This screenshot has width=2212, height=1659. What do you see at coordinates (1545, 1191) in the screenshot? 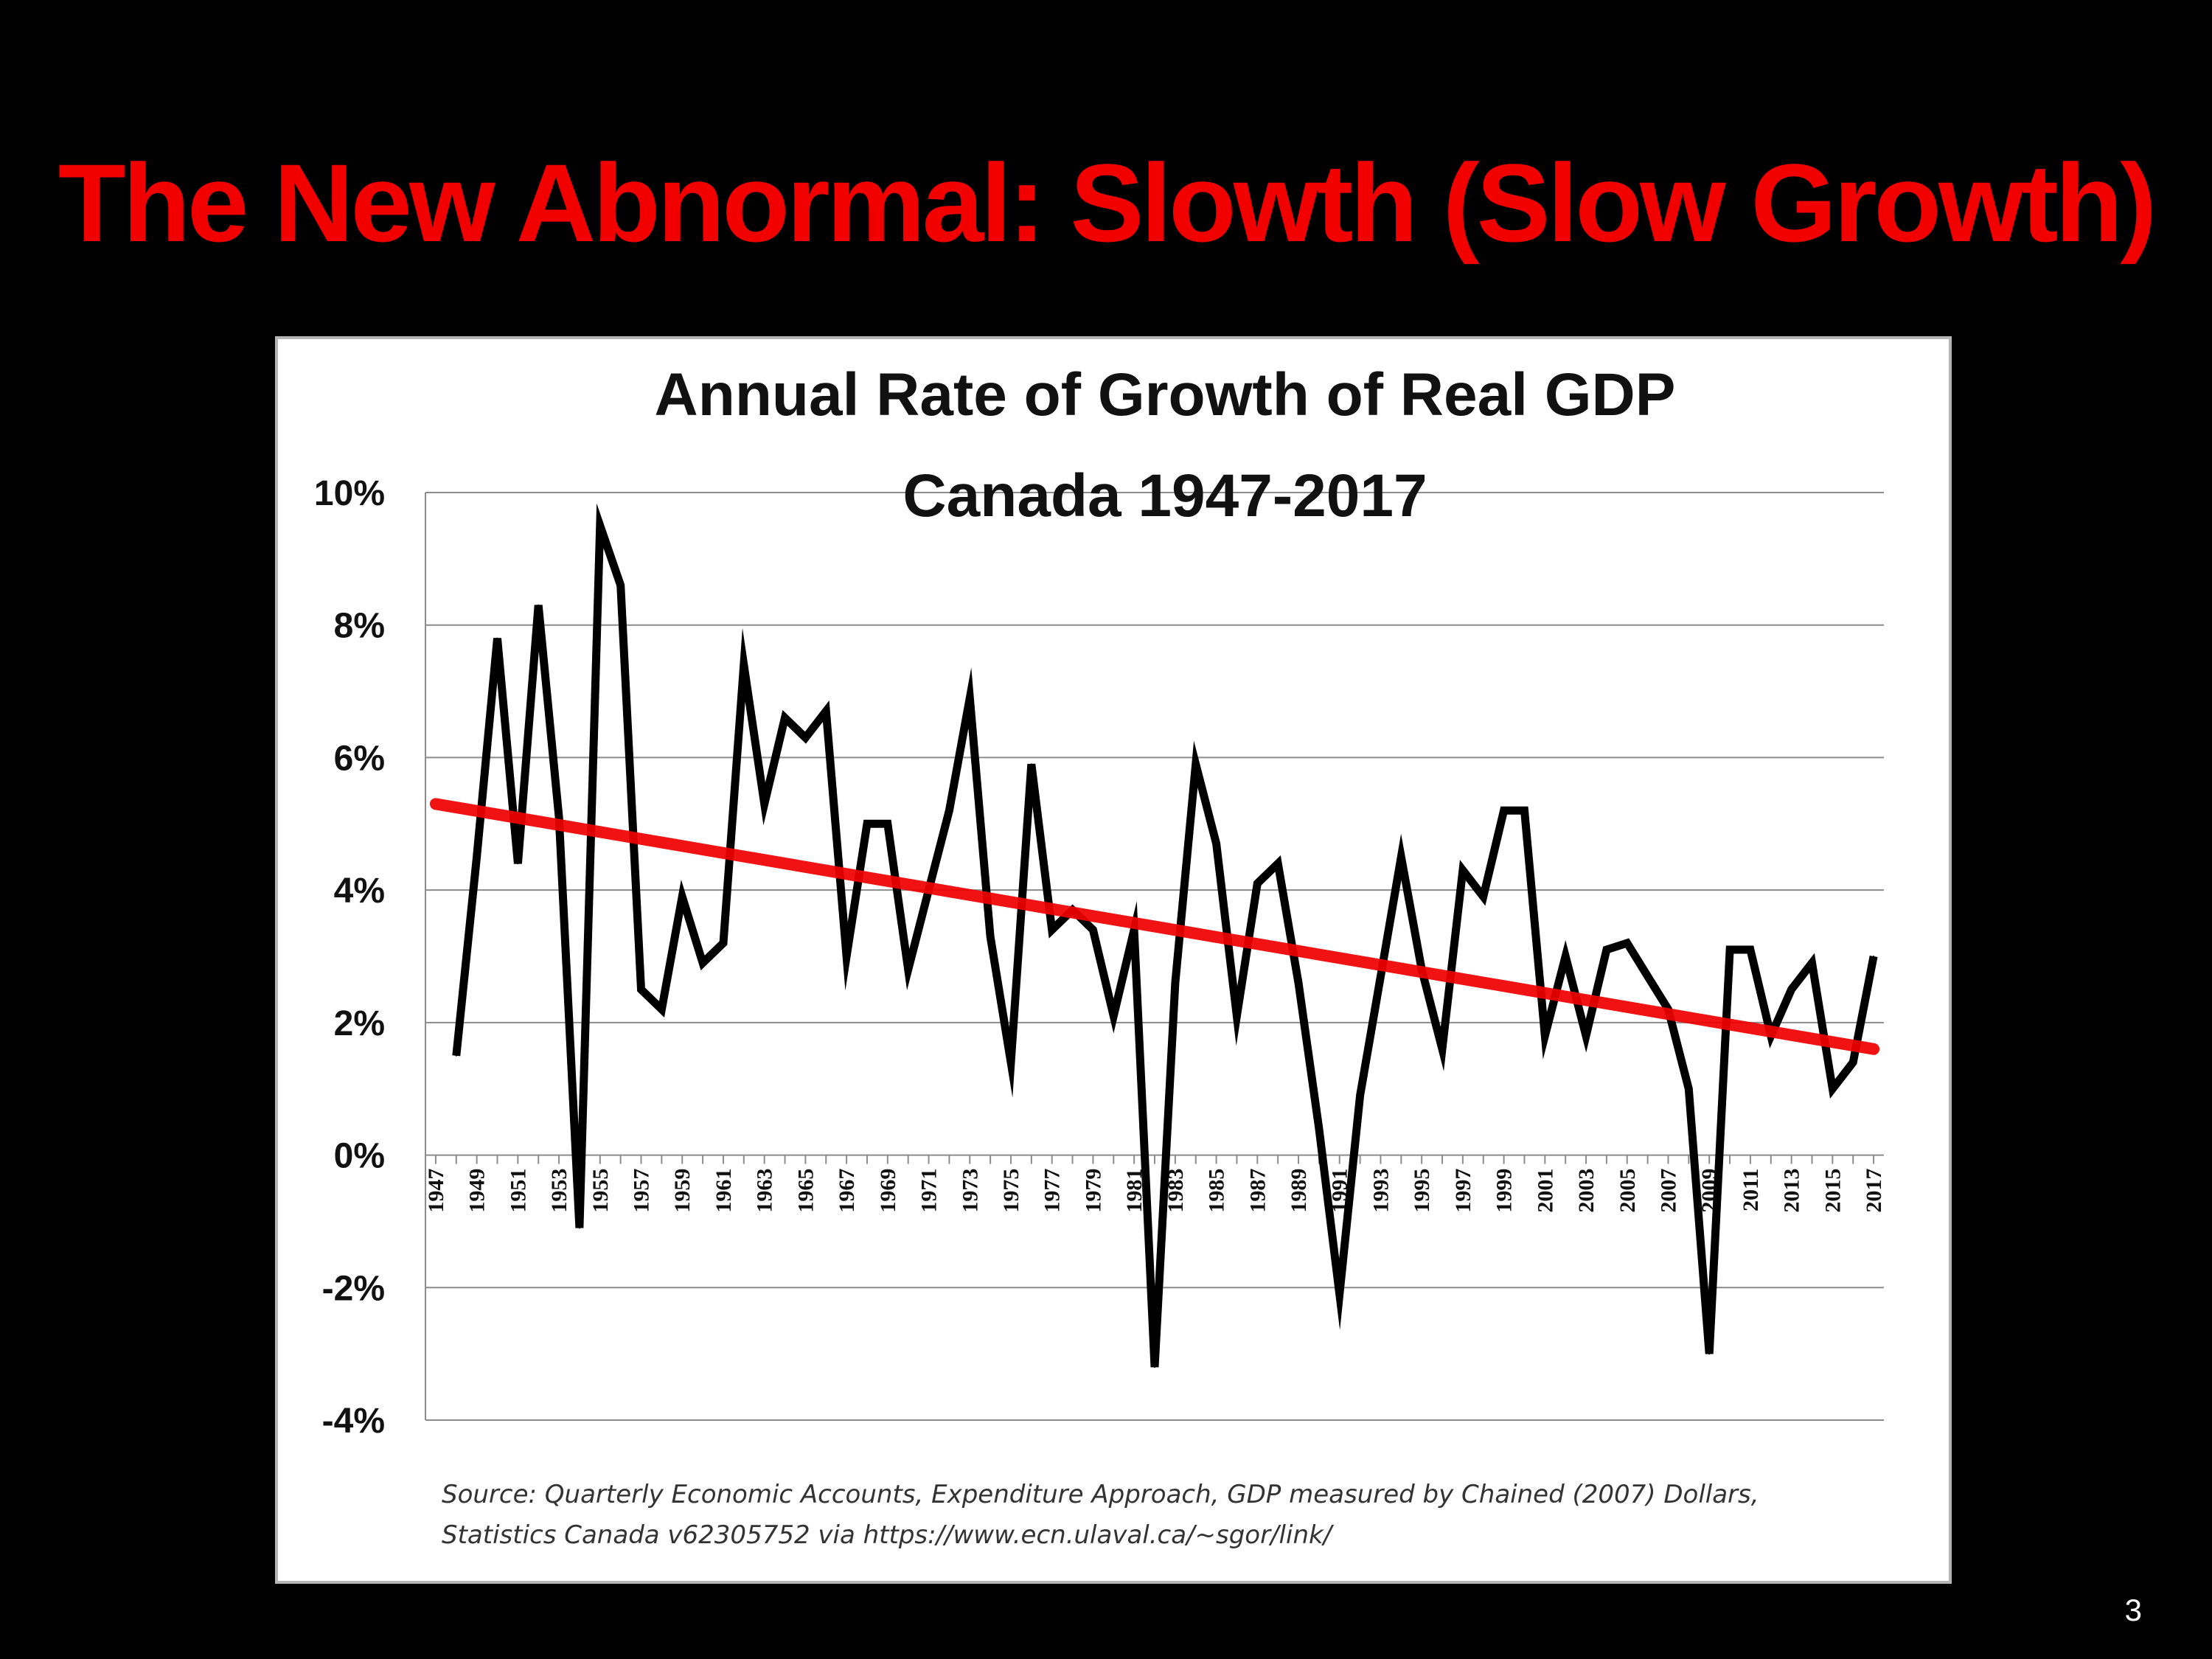
I see `x-tick-label: 2001` at bounding box center [1545, 1191].